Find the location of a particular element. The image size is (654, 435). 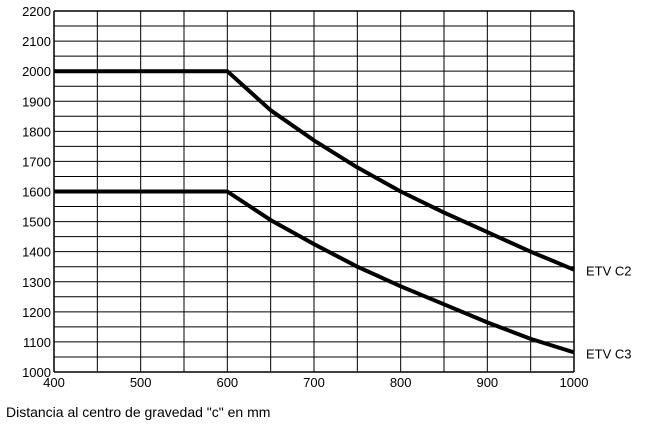

x-tick-label: 600 is located at coordinates (227, 382).